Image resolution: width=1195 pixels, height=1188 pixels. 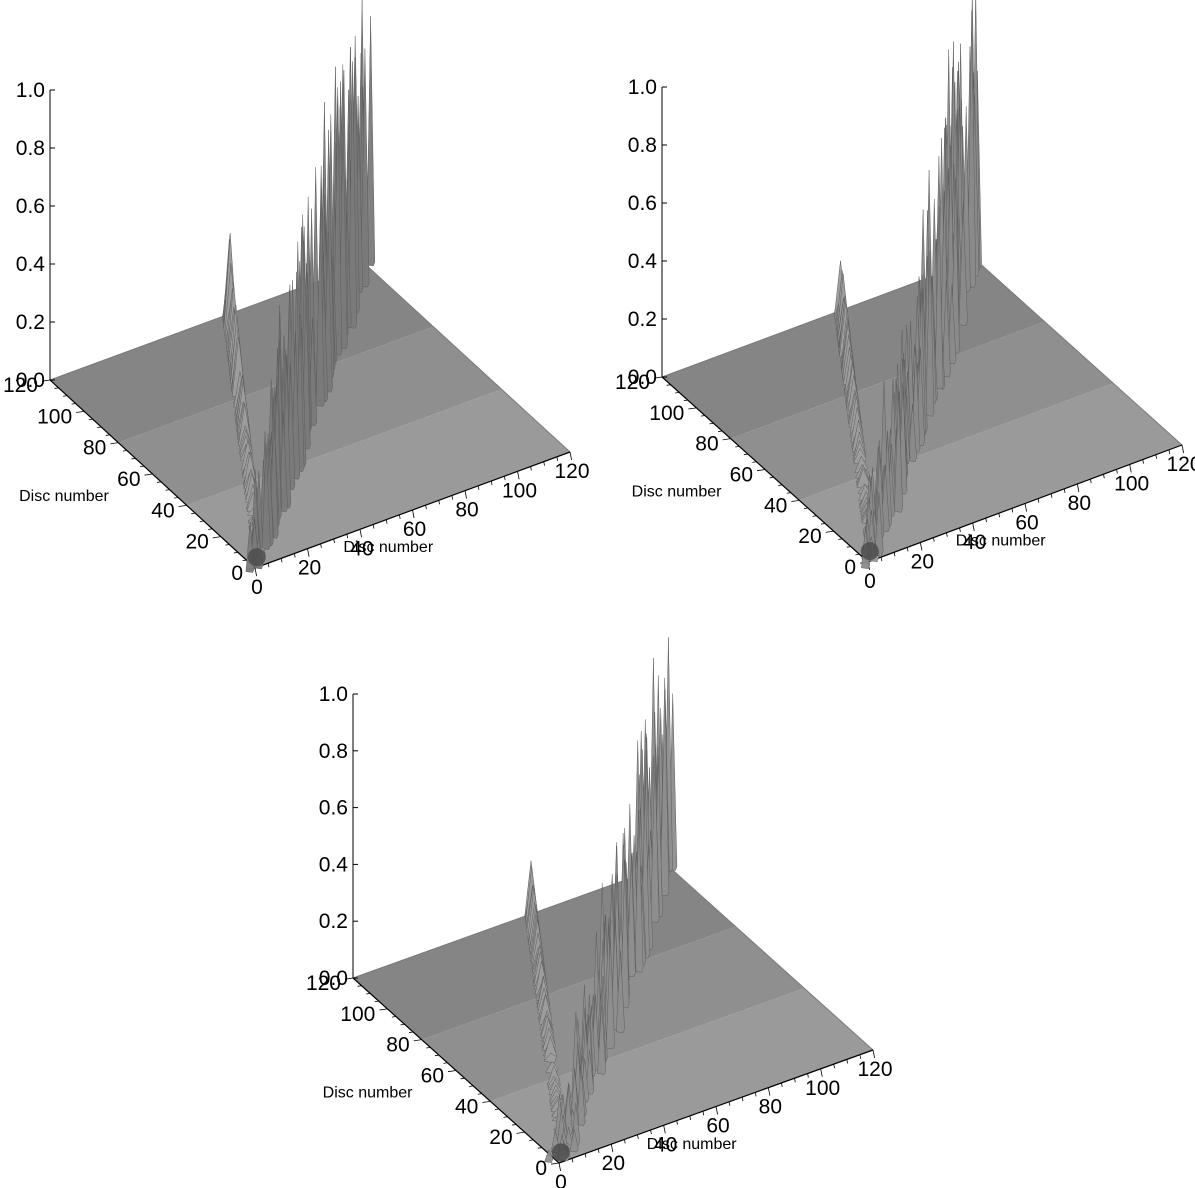 What do you see at coordinates (196, 542) in the screenshot?
I see `y-tick-label: 20` at bounding box center [196, 542].